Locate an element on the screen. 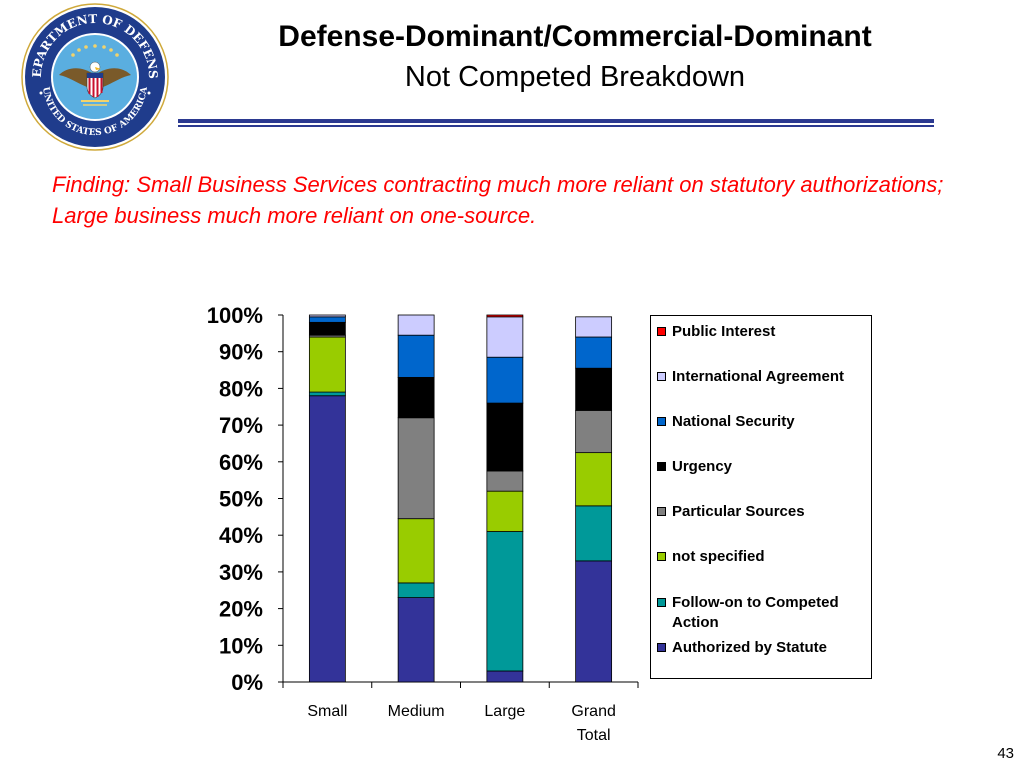  legend-label: Urgency is located at coordinates (702, 466).